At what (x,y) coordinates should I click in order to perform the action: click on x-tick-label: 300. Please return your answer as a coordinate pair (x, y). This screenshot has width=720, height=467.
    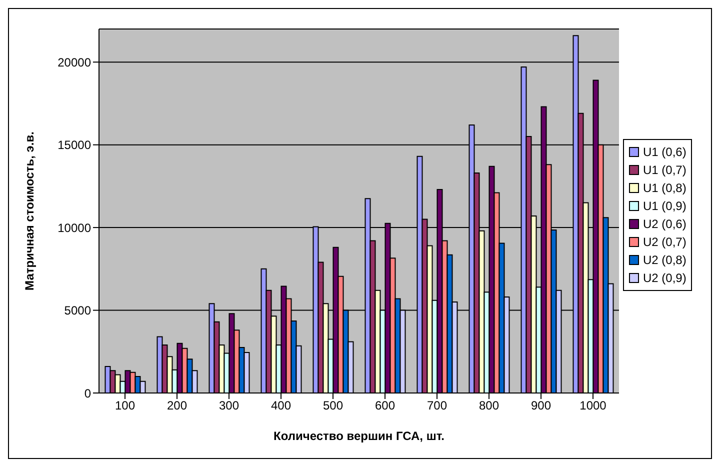
    Looking at the image, I should click on (229, 405).